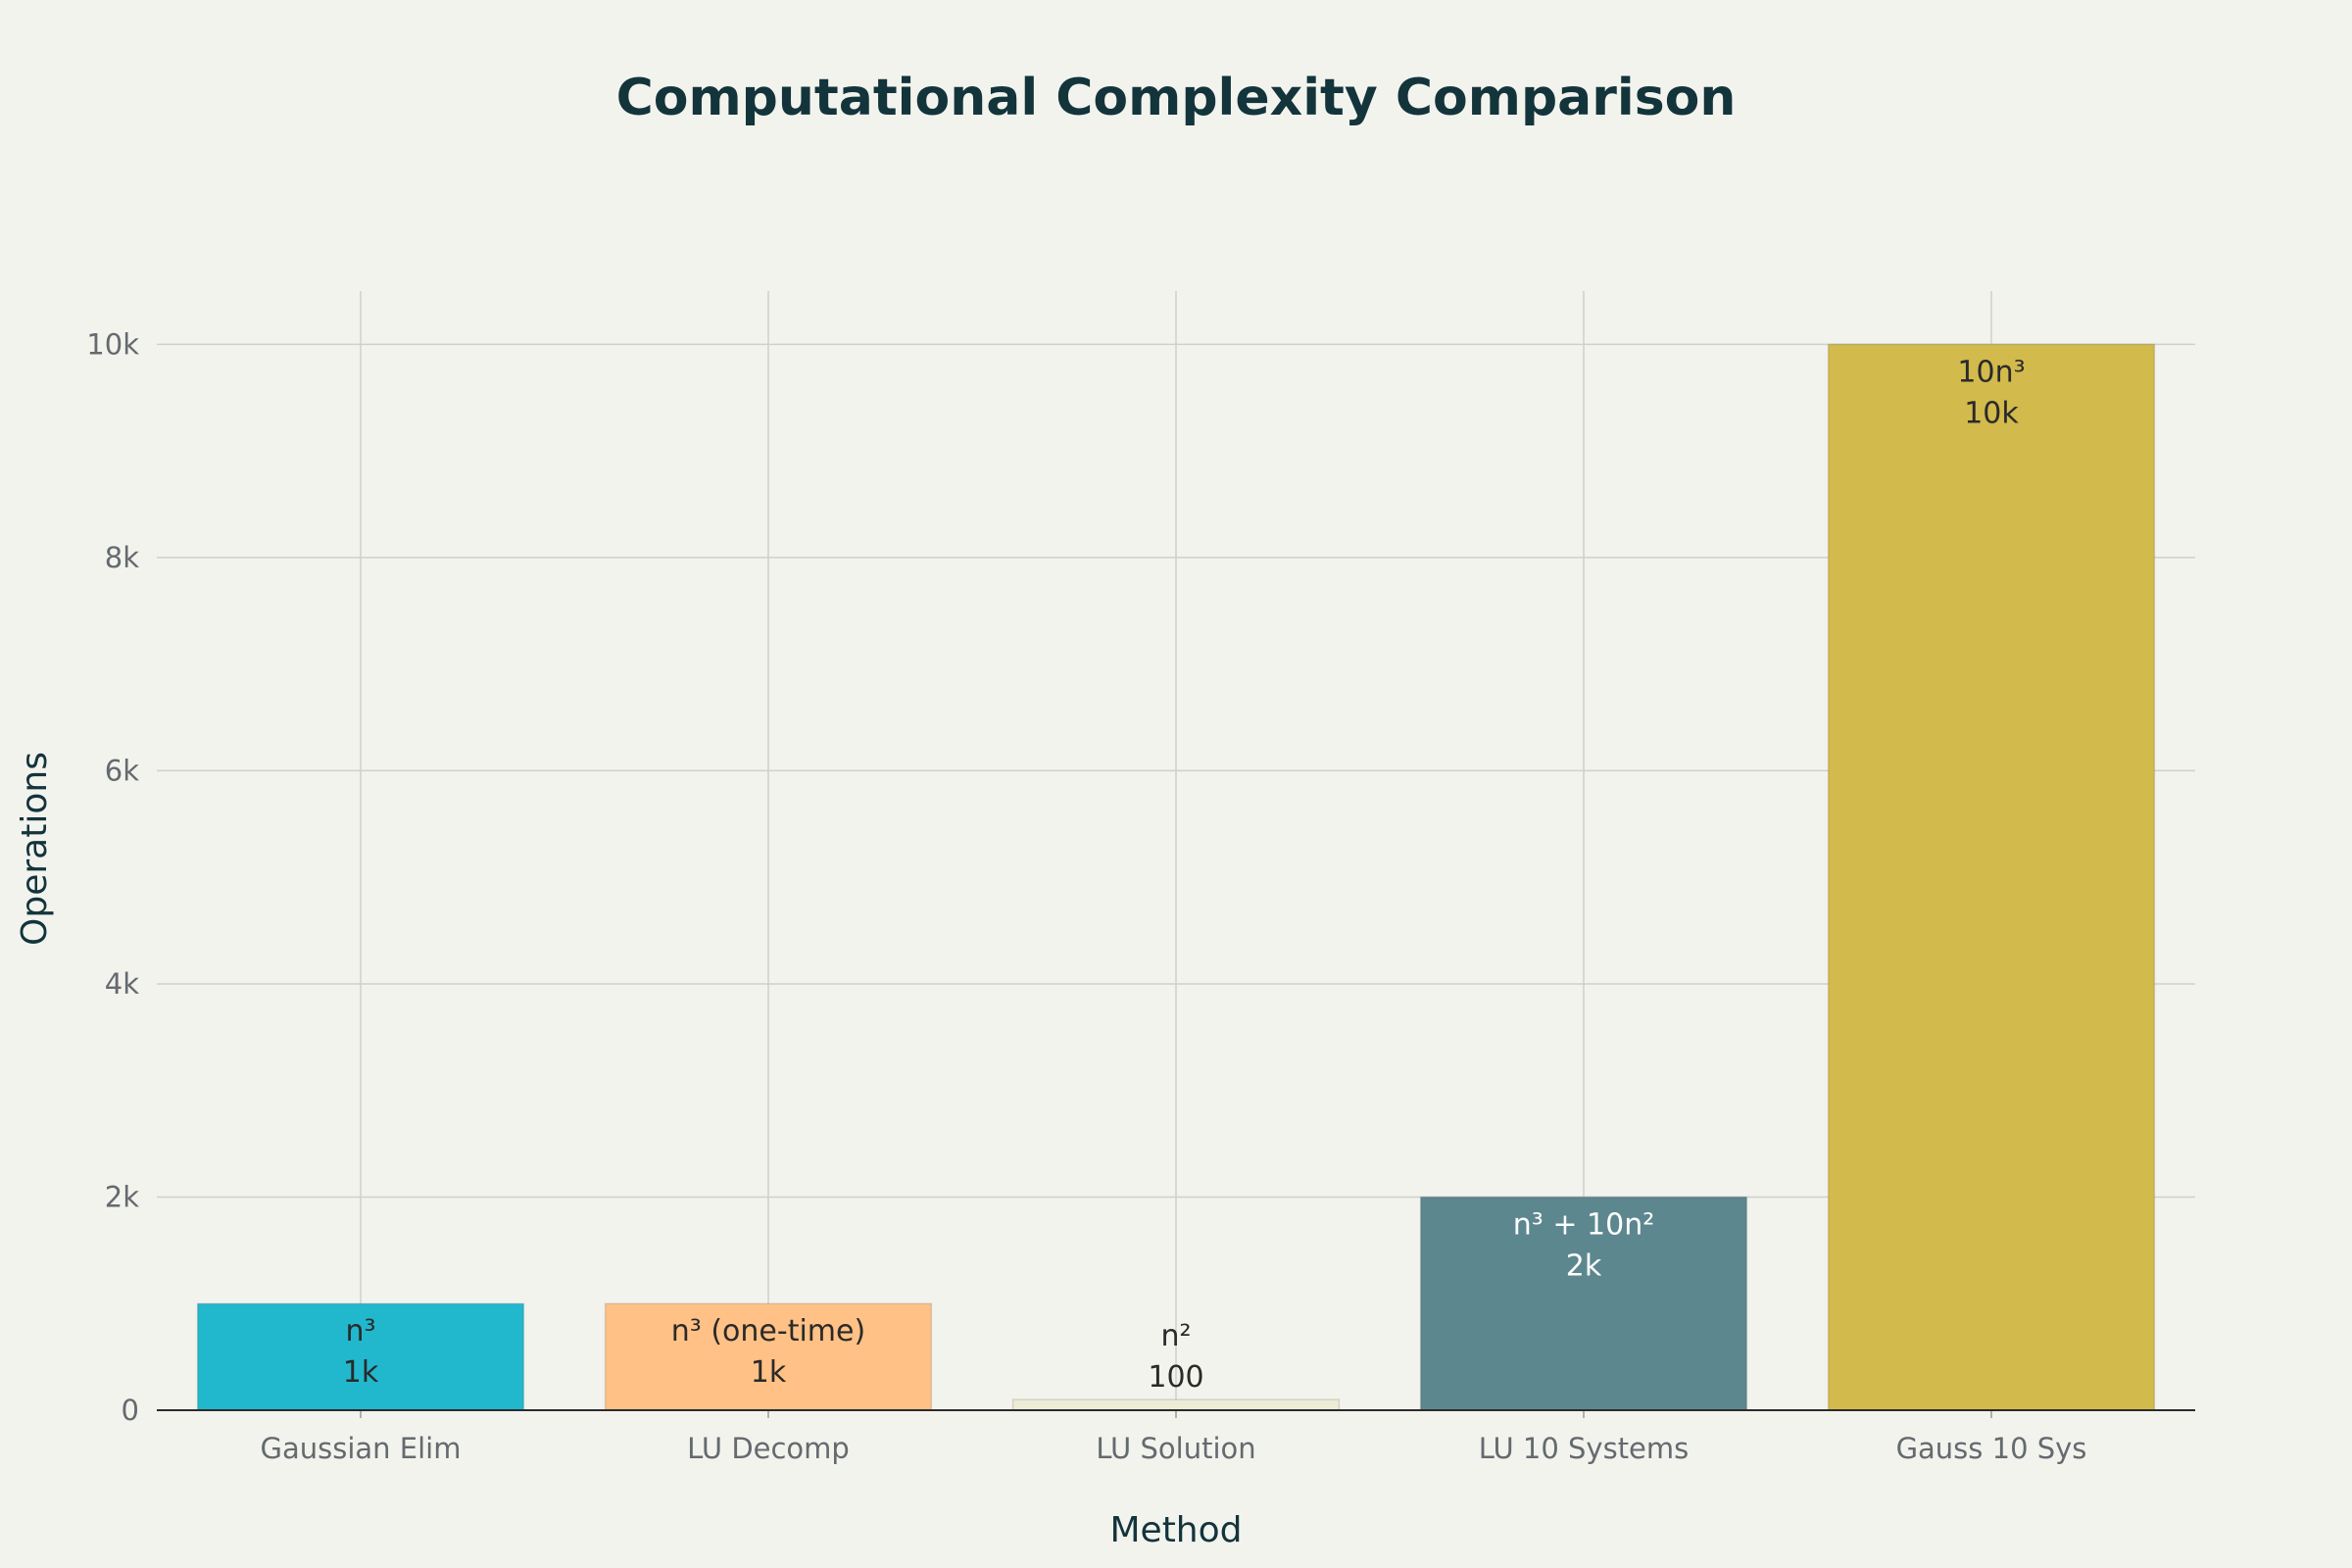 The image size is (2352, 1568). What do you see at coordinates (35, 849) in the screenshot?
I see `y-axis-title: Operations` at bounding box center [35, 849].